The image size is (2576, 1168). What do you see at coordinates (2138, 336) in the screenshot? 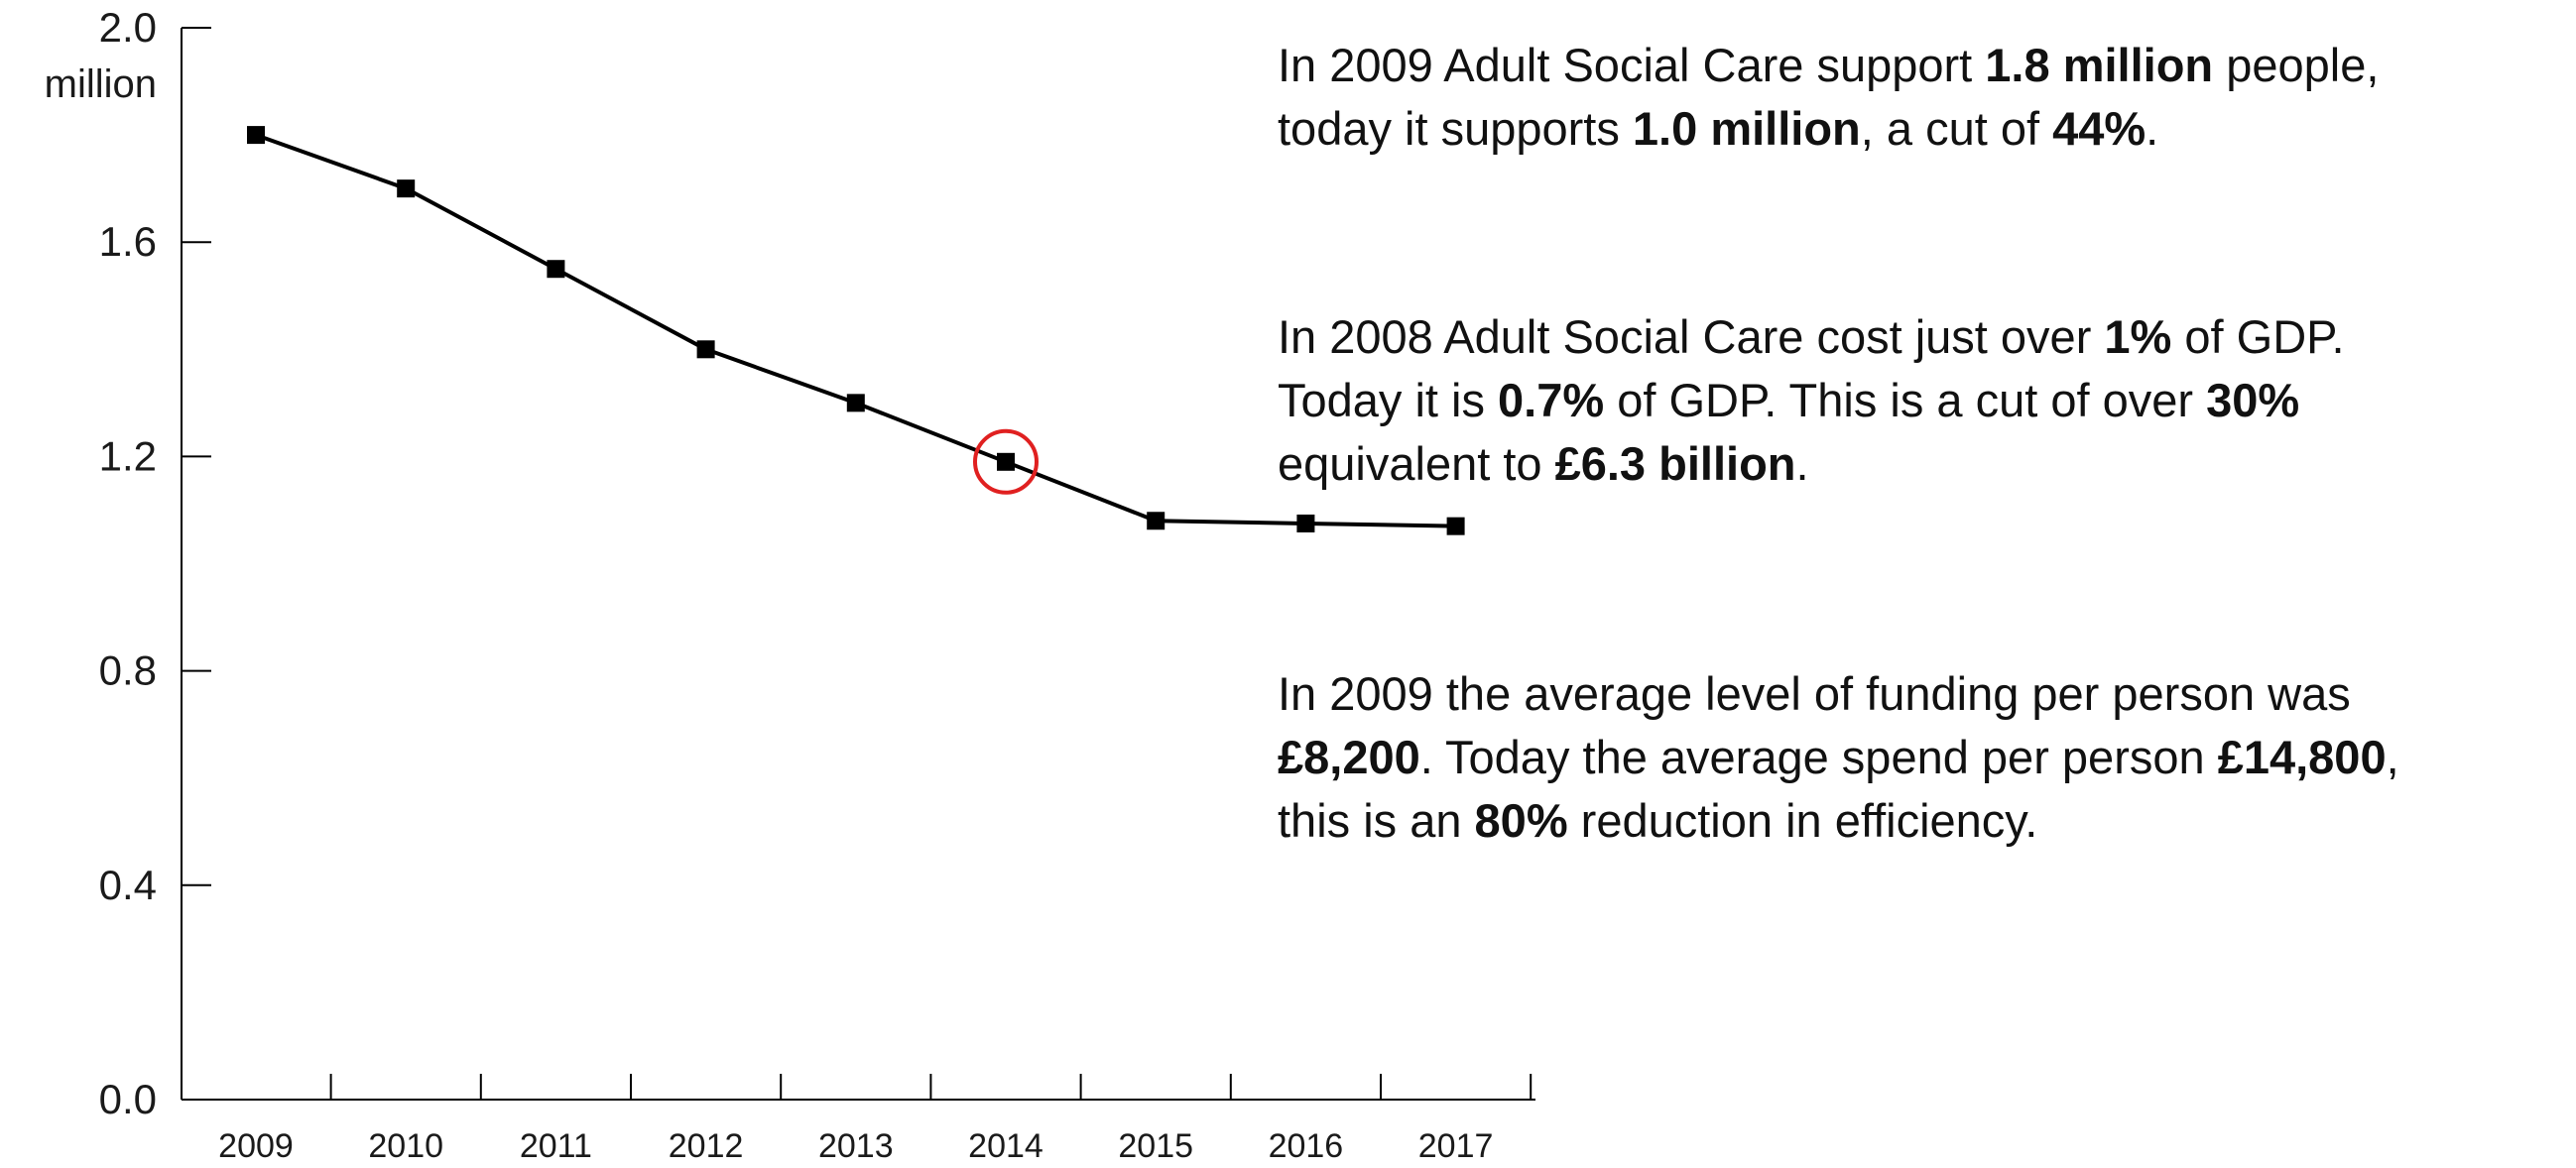
I see `annotation-highlight-value: 1%` at bounding box center [2138, 336].